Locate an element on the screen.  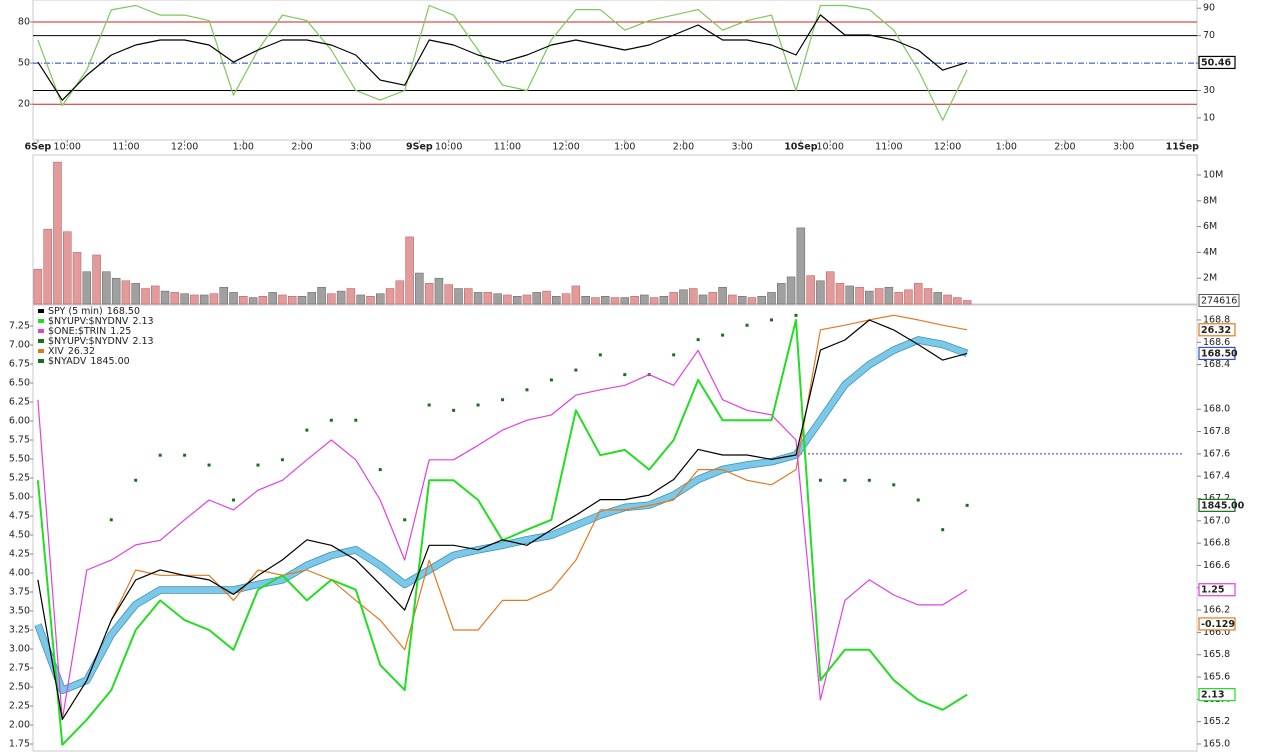
y-tick-label: 80 is located at coordinates (24, 21).